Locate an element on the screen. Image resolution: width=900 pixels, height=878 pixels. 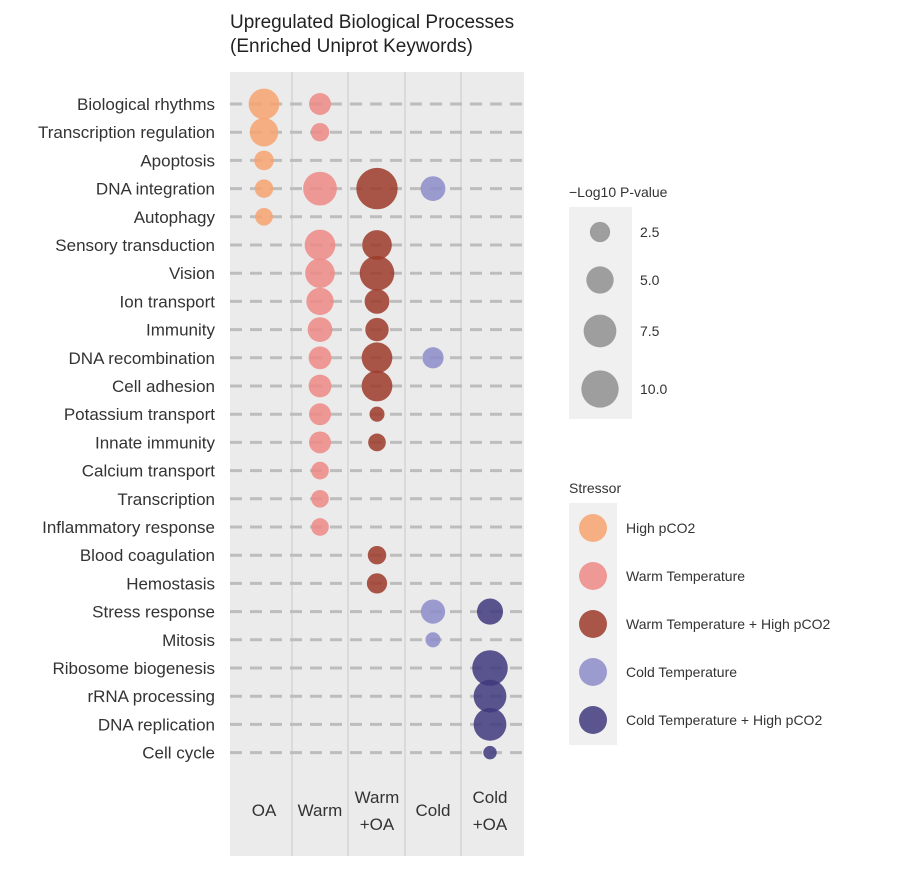
row-label: Mitosis is located at coordinates (188, 640).